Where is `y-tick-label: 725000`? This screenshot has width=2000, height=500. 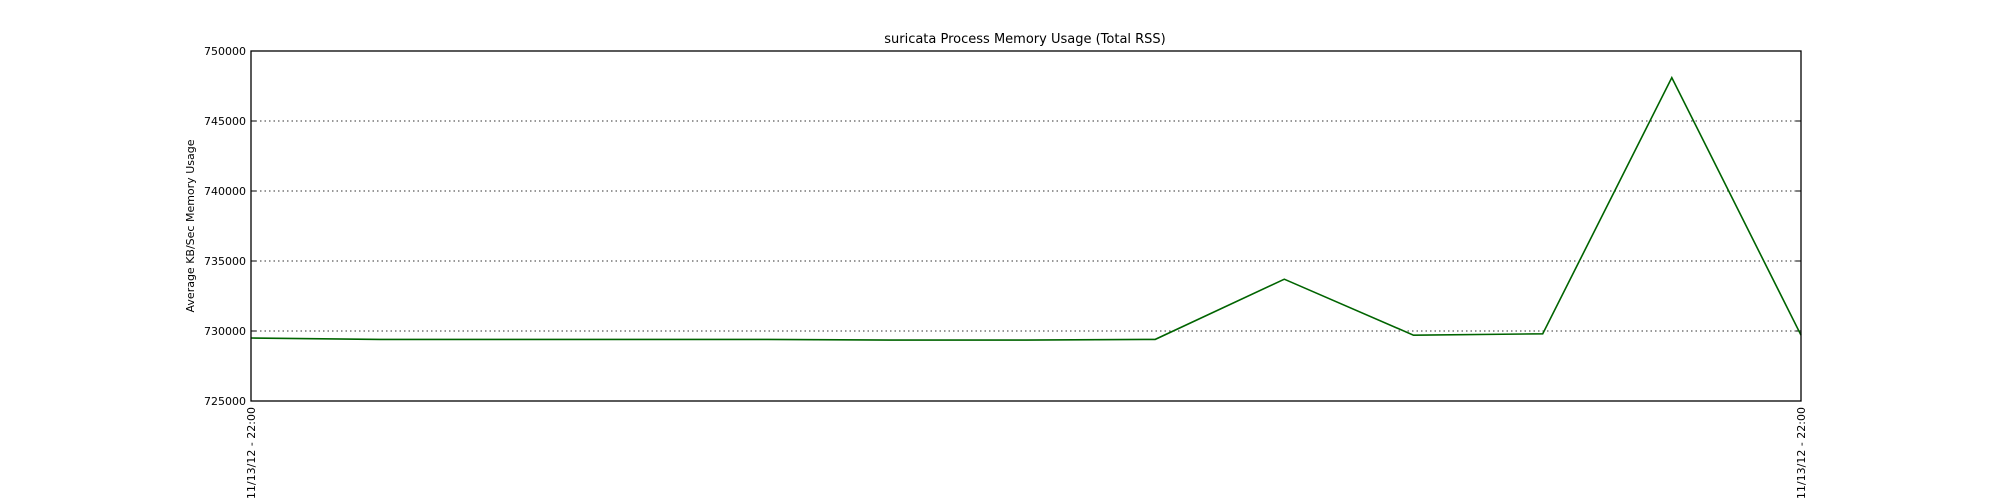
y-tick-label: 725000 is located at coordinates (225, 401).